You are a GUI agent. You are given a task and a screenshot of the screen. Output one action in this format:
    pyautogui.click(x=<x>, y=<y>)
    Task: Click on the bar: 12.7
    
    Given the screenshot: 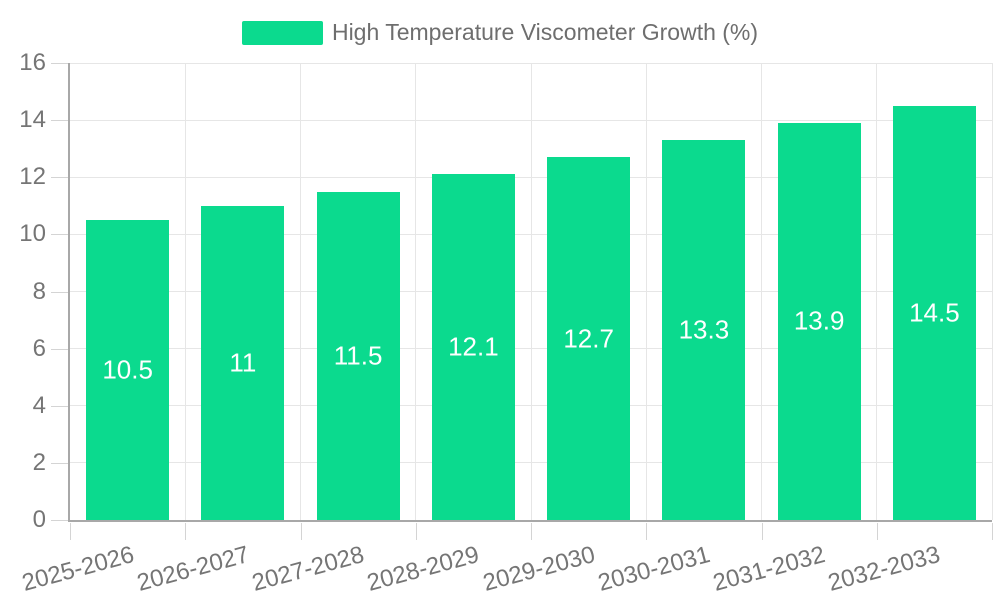 What is the action you would take?
    pyautogui.click(x=589, y=338)
    